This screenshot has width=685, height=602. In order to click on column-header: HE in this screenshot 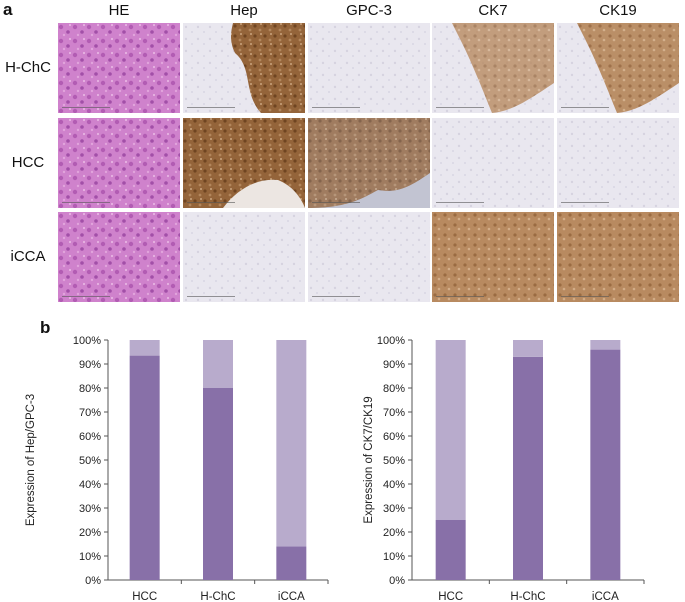, I will do `click(119, 10)`.